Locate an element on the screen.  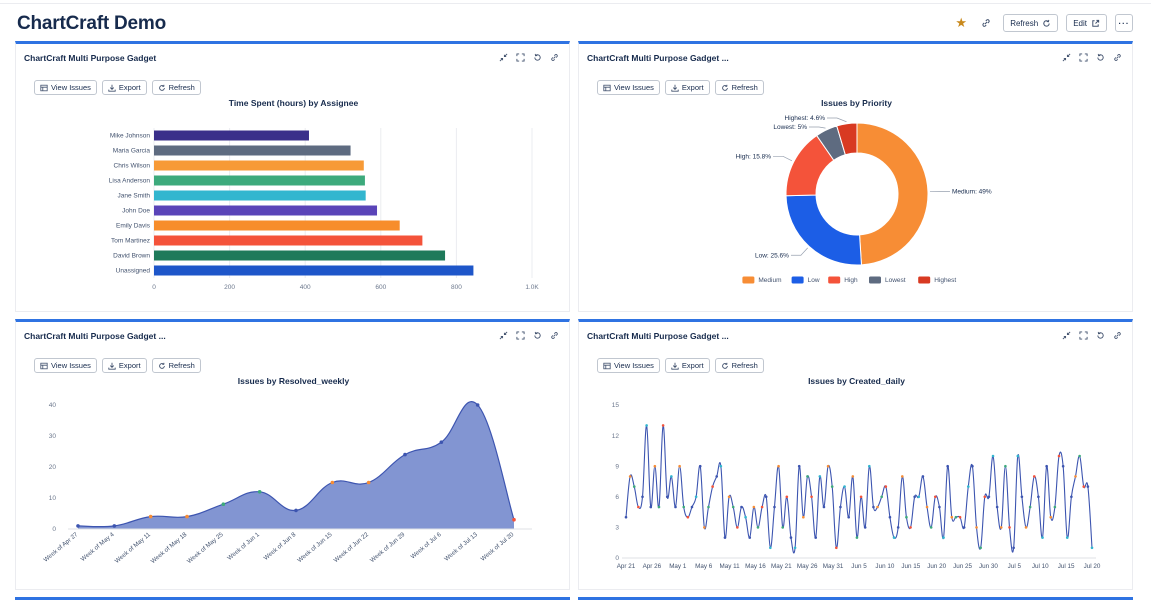
leader-line is located at coordinates (817, 127).